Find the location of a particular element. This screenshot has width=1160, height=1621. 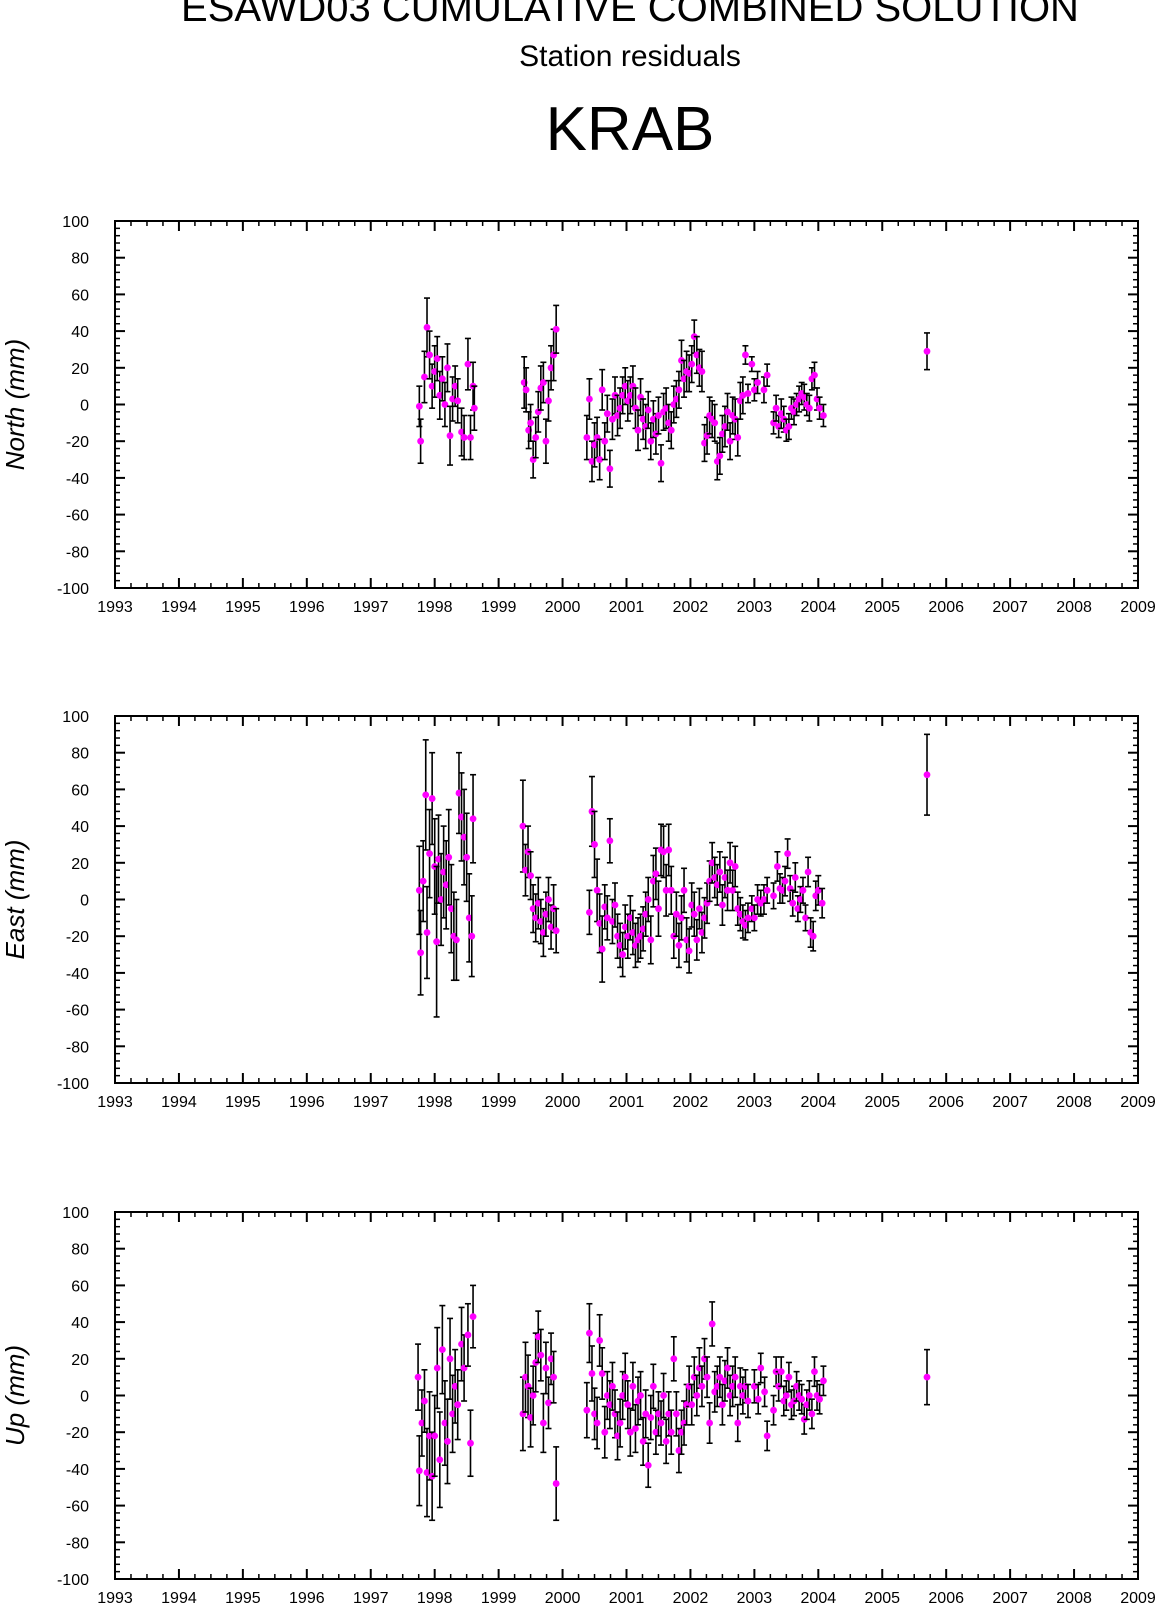

y-tick-label: -80 is located at coordinates (77, 1543).